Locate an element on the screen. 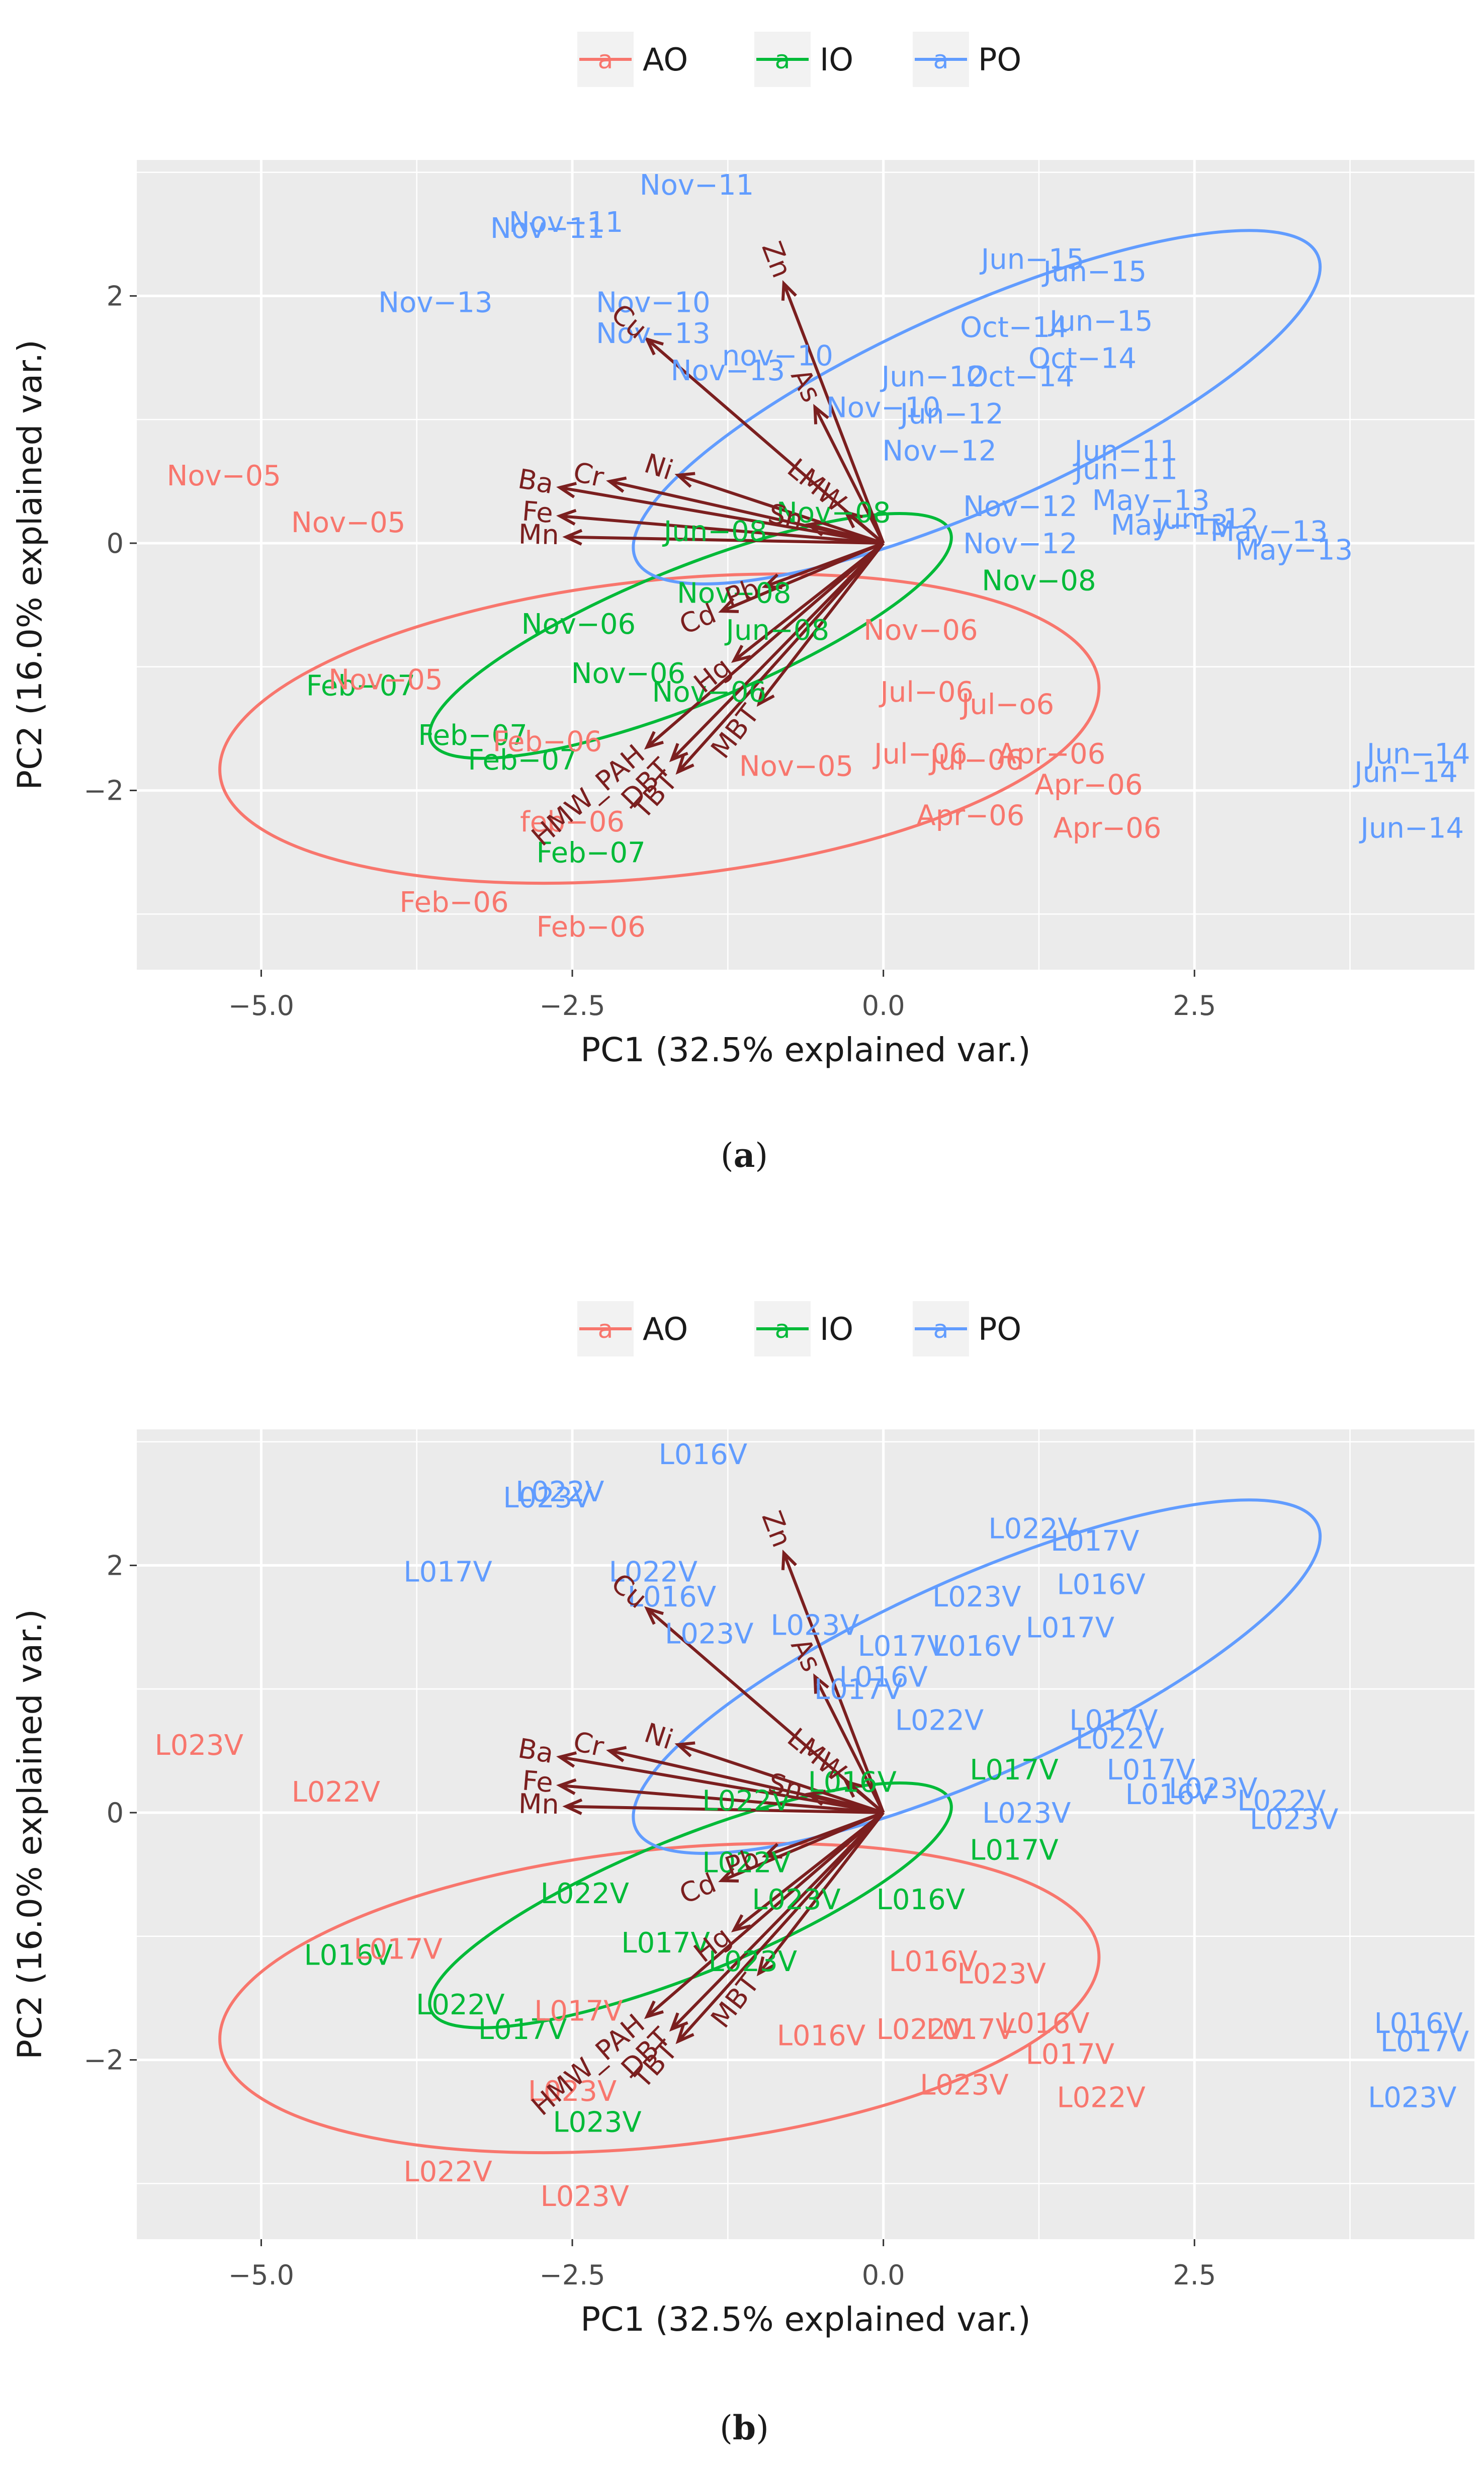 This screenshot has height=2467, width=1484. point-label: Nov−12 is located at coordinates (1020, 544).